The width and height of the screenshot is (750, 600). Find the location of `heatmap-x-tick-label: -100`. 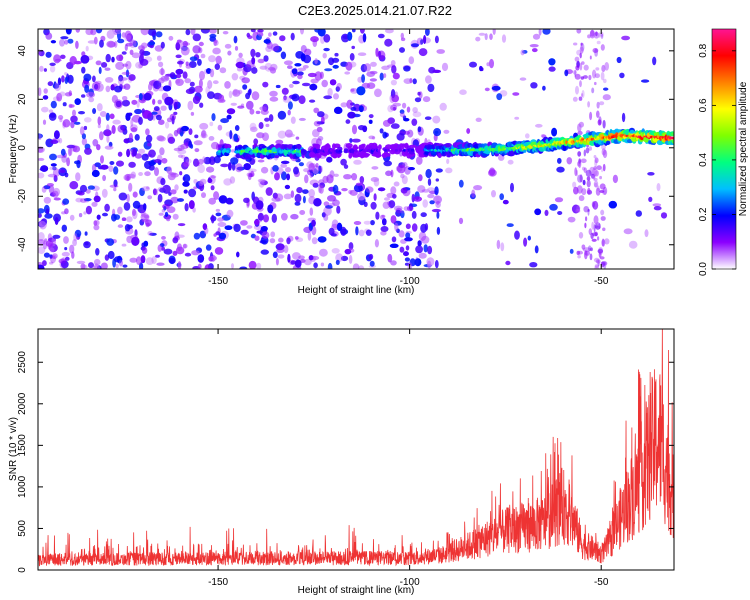

heatmap-x-tick-label: -100 is located at coordinates (410, 281).